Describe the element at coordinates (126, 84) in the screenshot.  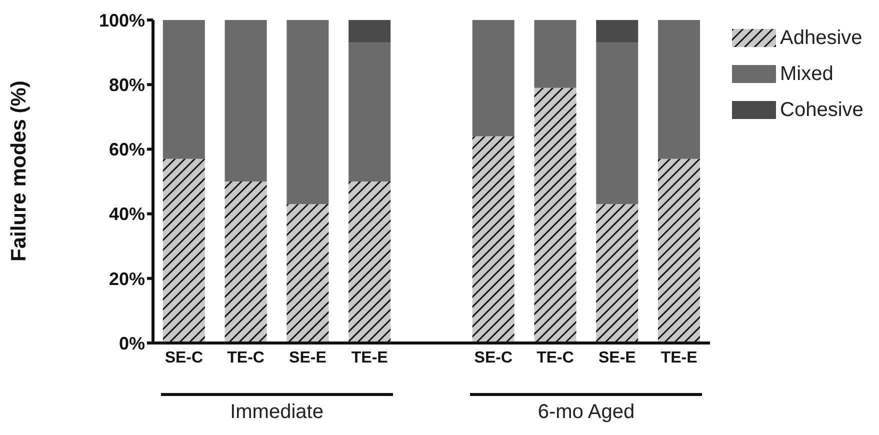
I see `y-tick-label: 80%` at that location.